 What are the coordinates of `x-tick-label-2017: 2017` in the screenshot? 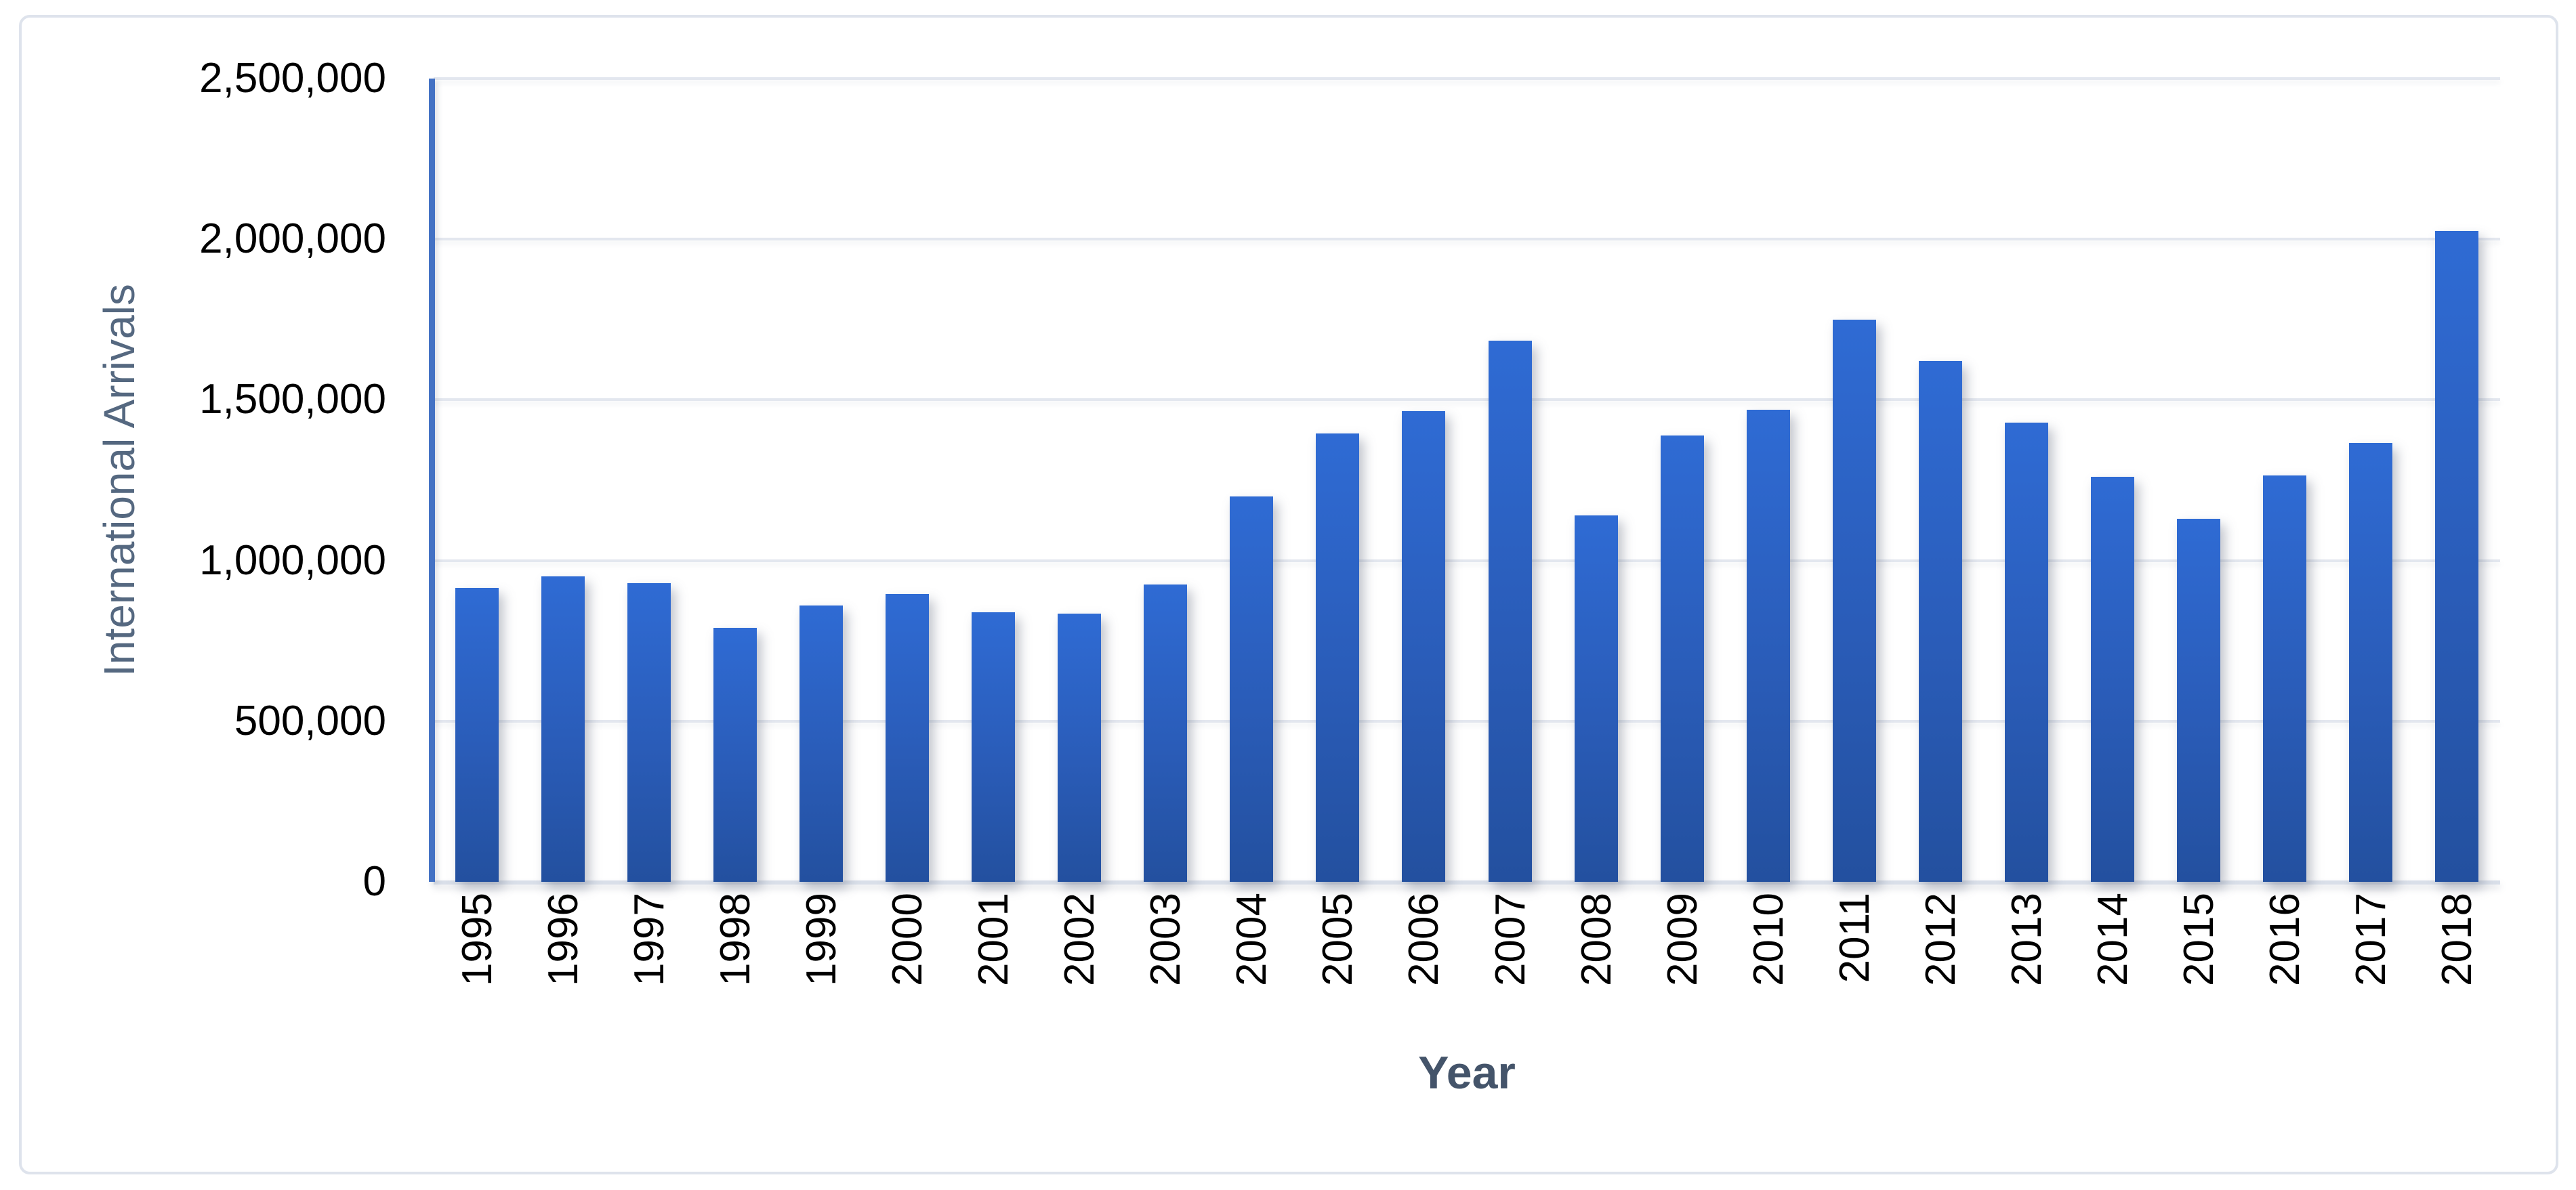 It's located at (2370, 981).